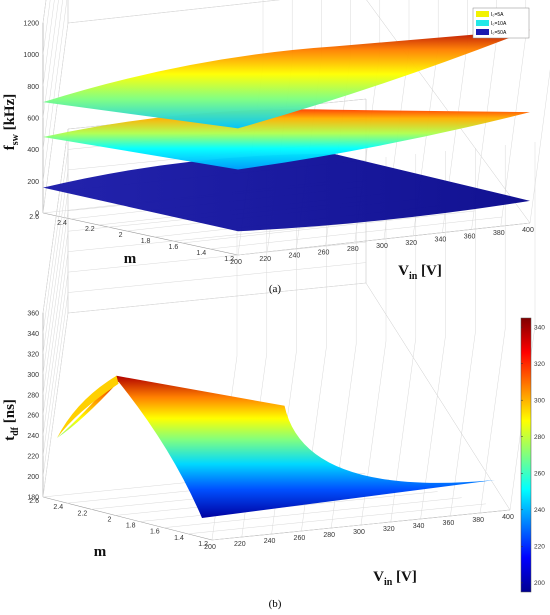  What do you see at coordinates (449, 523) in the screenshot?
I see `x-tick-label: 360` at bounding box center [449, 523].